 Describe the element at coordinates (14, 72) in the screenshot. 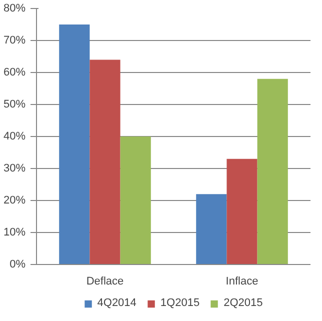

I see `y-tick-label: 60%` at that location.